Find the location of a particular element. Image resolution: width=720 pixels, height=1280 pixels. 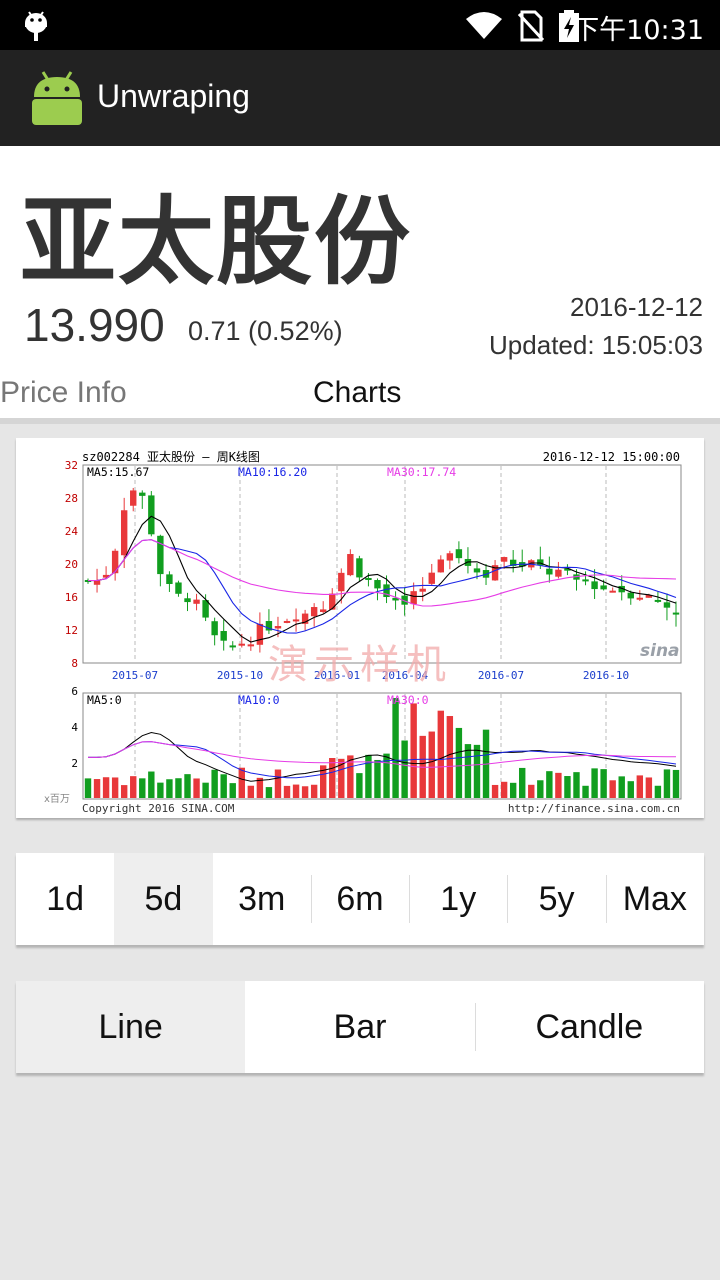

chart-type-bar-button: Bar is located at coordinates (360, 1026).